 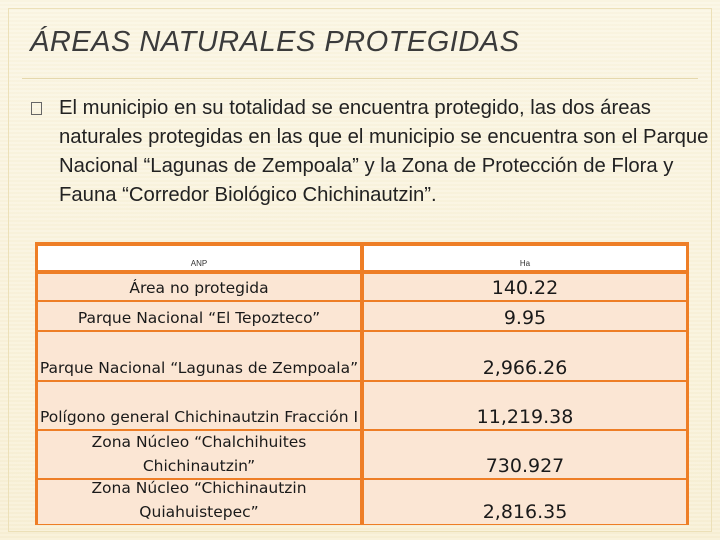 What do you see at coordinates (525, 368) in the screenshot?
I see `table-cell-ha: 2,966.26` at bounding box center [525, 368].